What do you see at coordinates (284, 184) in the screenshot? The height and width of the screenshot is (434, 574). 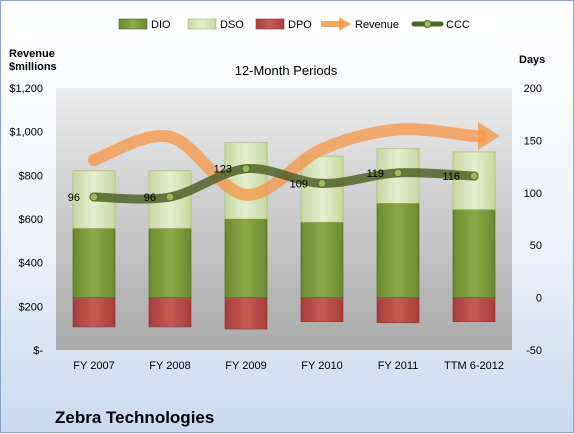 I see `ccc-line` at bounding box center [284, 184].